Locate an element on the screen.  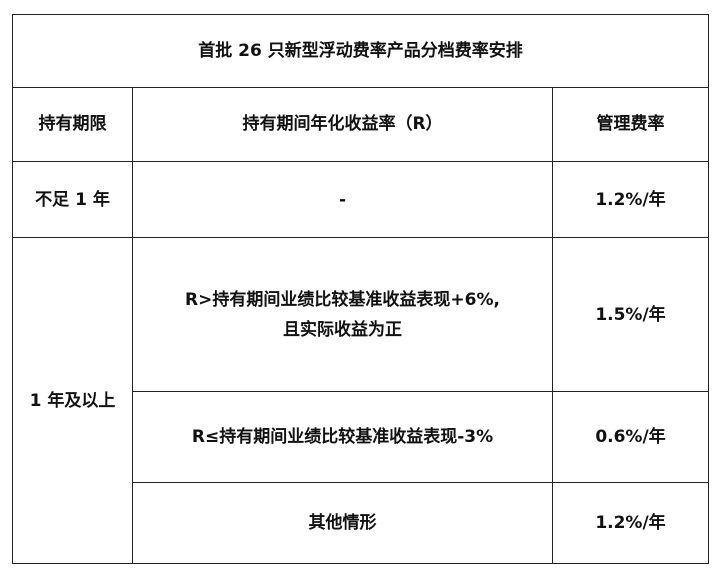
fee-cell: 1.5%/年 is located at coordinates (630, 315).